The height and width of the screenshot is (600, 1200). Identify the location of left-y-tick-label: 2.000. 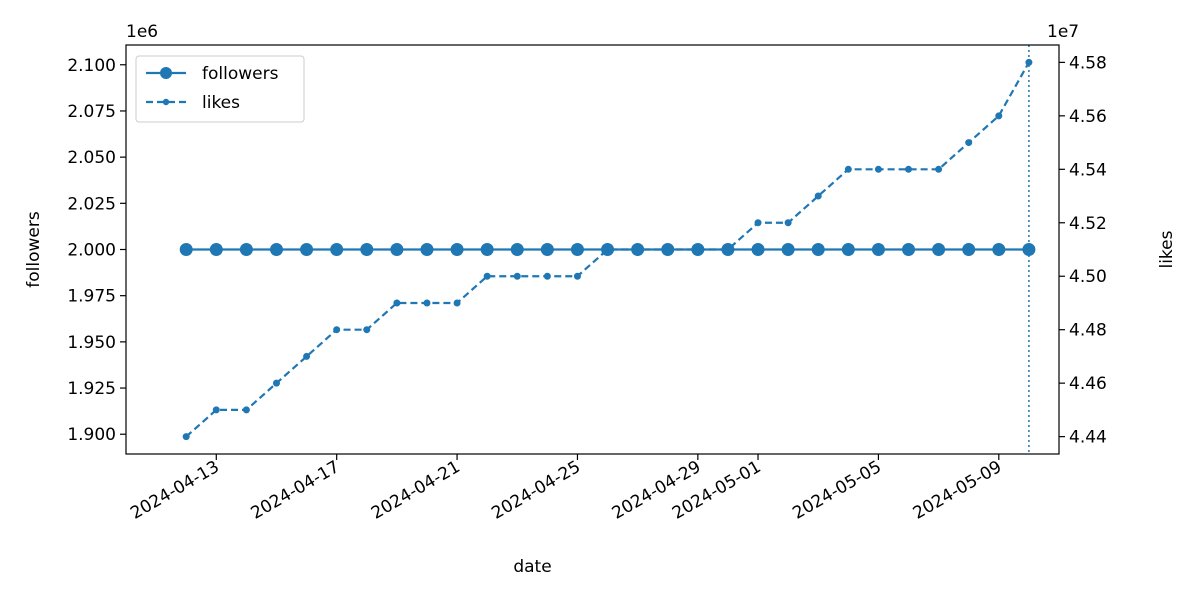
(91, 251).